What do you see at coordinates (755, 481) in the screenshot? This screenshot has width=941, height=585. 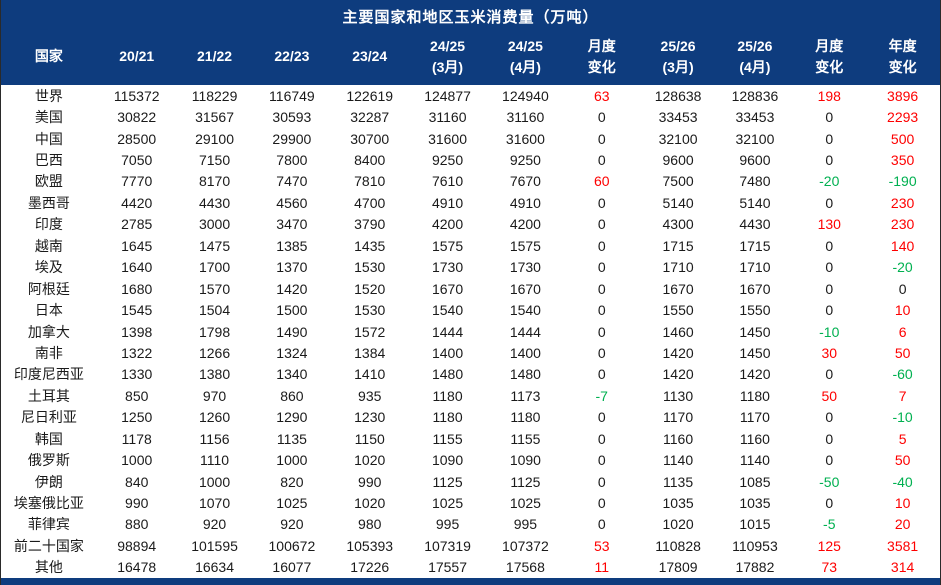 I see `cell-value: 1085` at bounding box center [755, 481].